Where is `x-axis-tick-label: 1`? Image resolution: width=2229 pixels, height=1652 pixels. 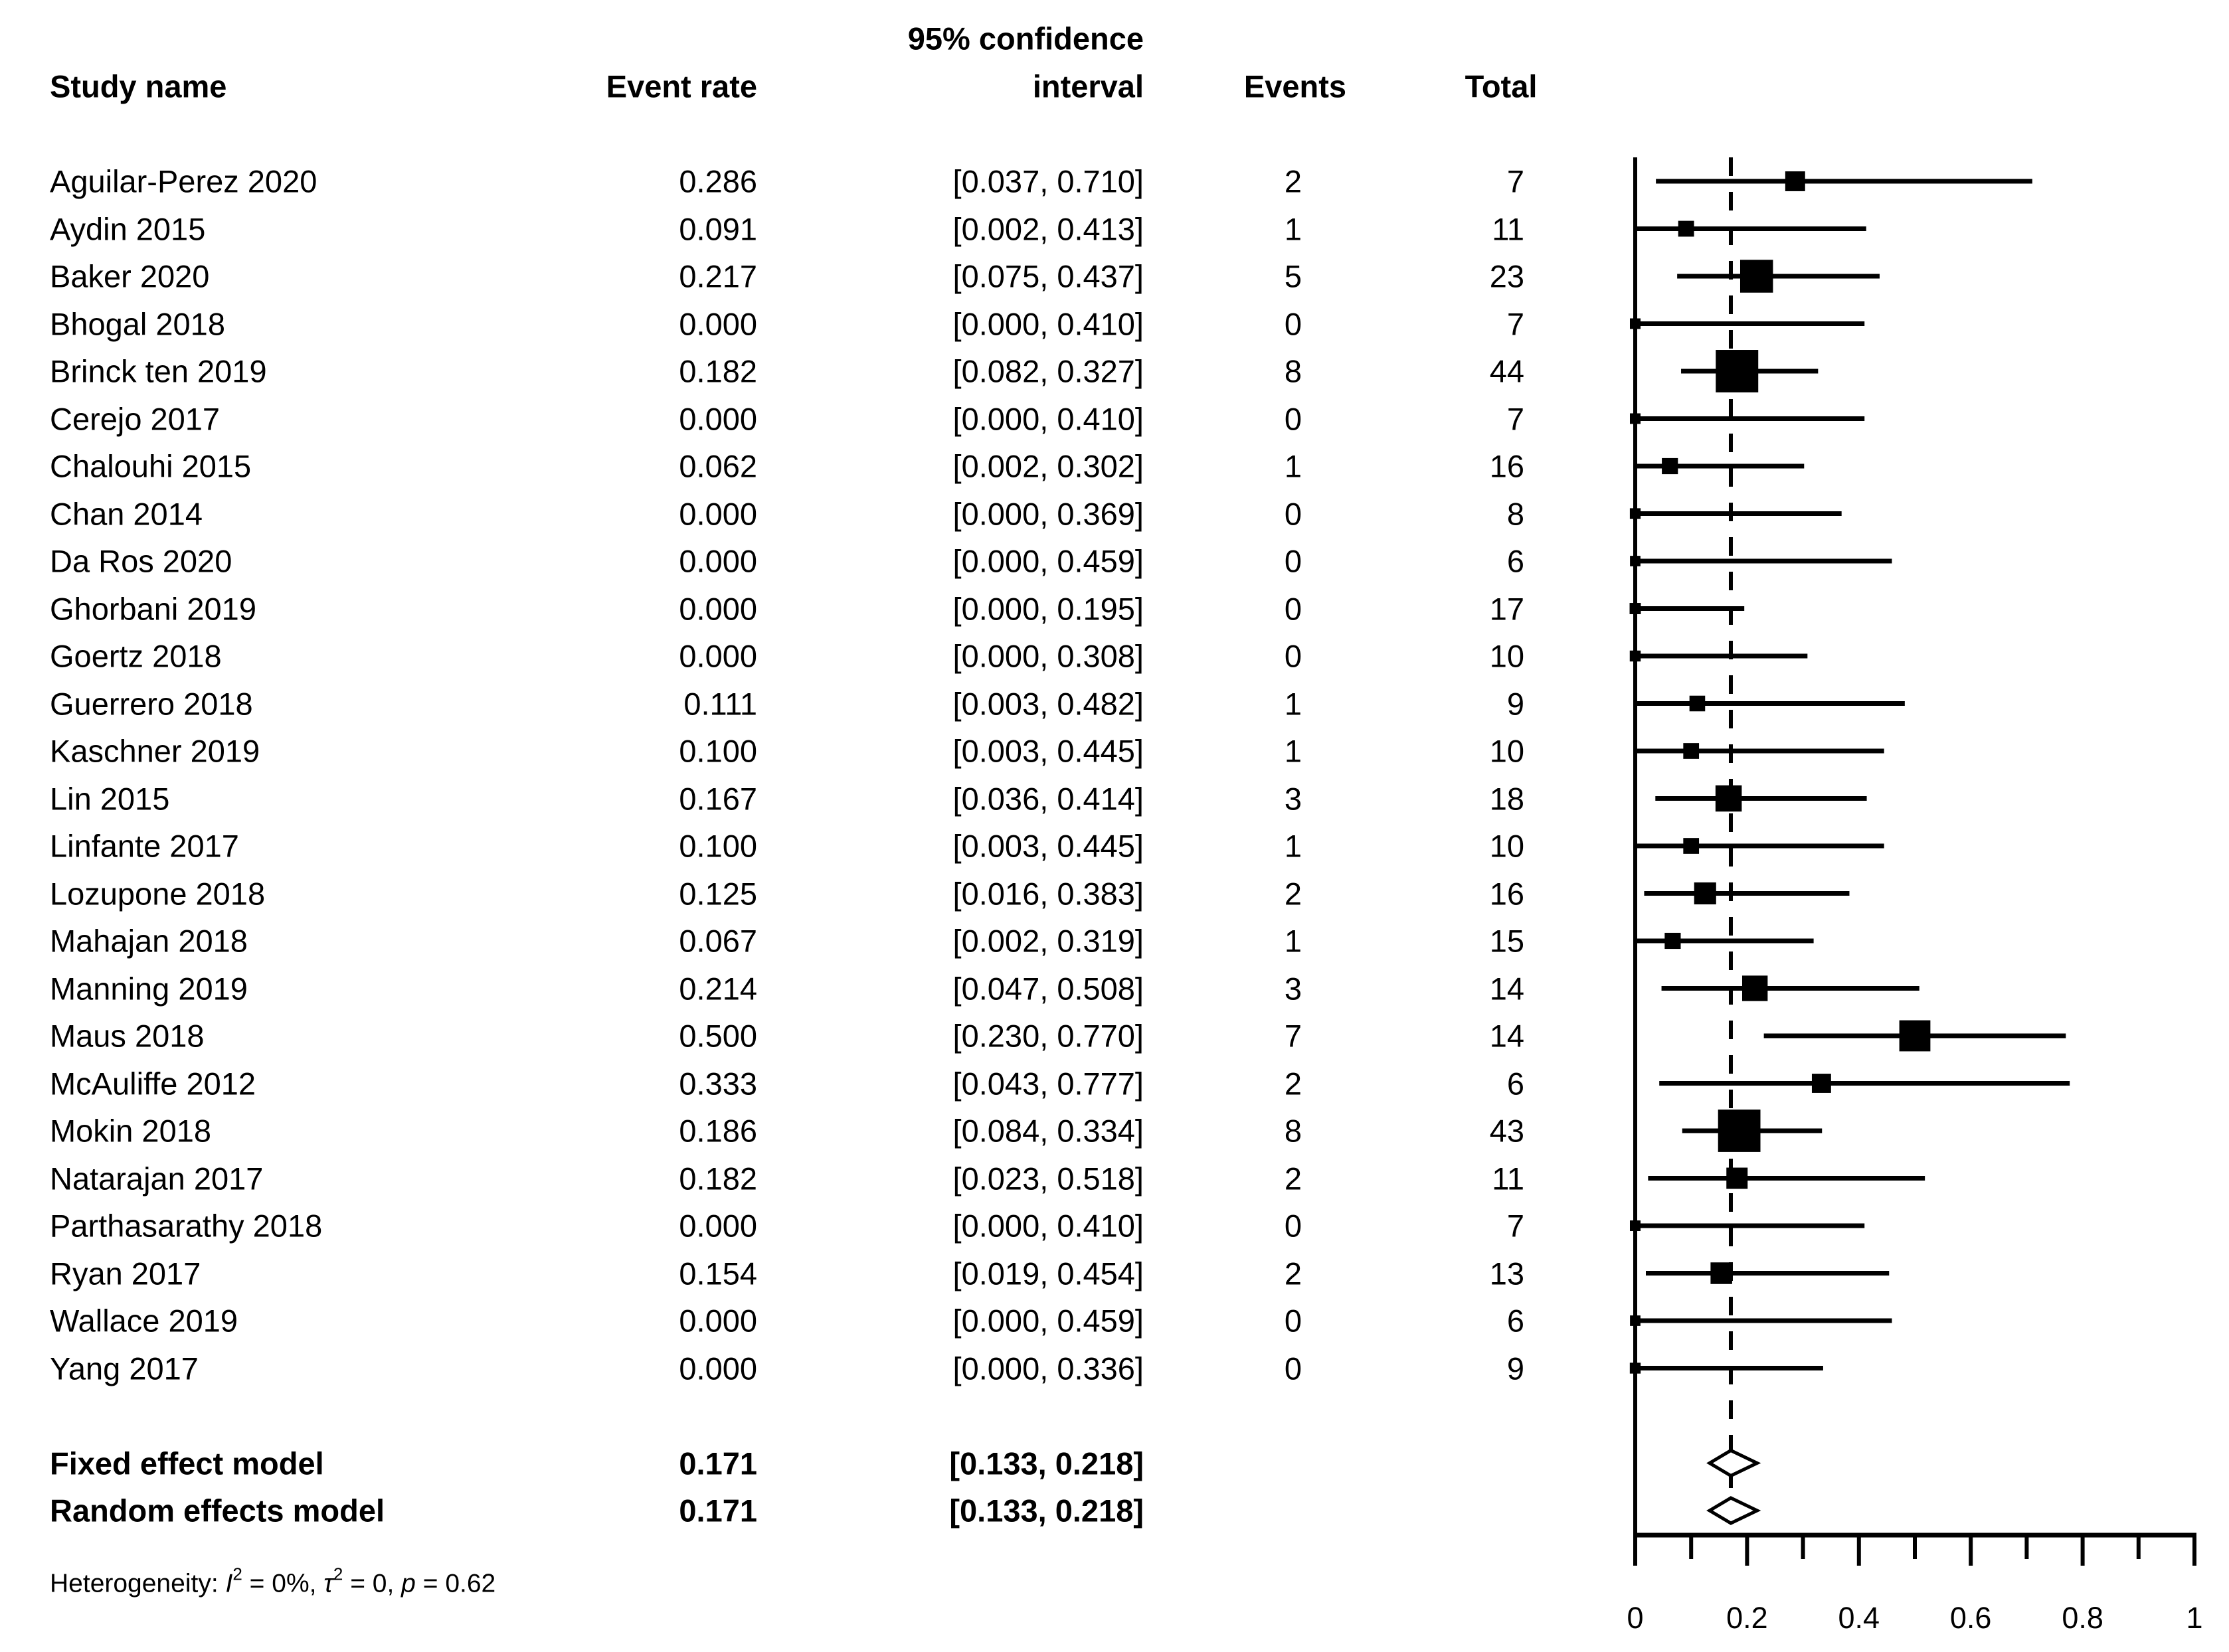 x-axis-tick-label: 1 is located at coordinates (2194, 1618).